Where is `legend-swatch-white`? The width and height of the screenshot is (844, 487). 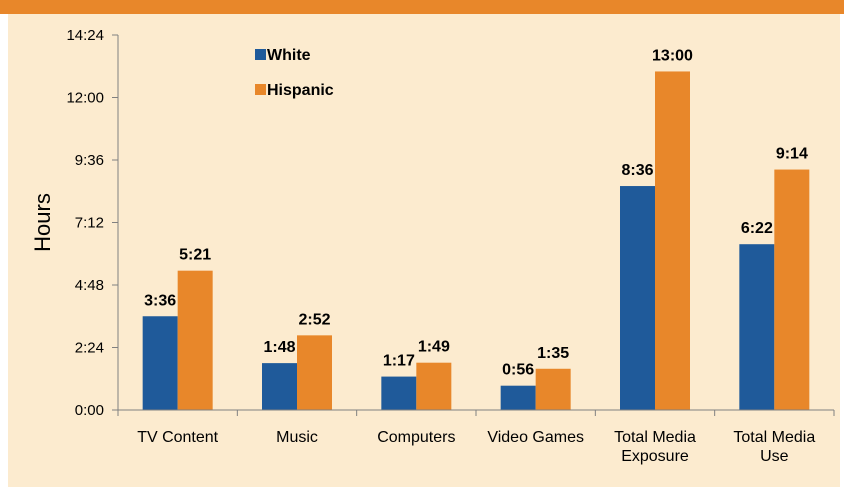 legend-swatch-white is located at coordinates (260, 54).